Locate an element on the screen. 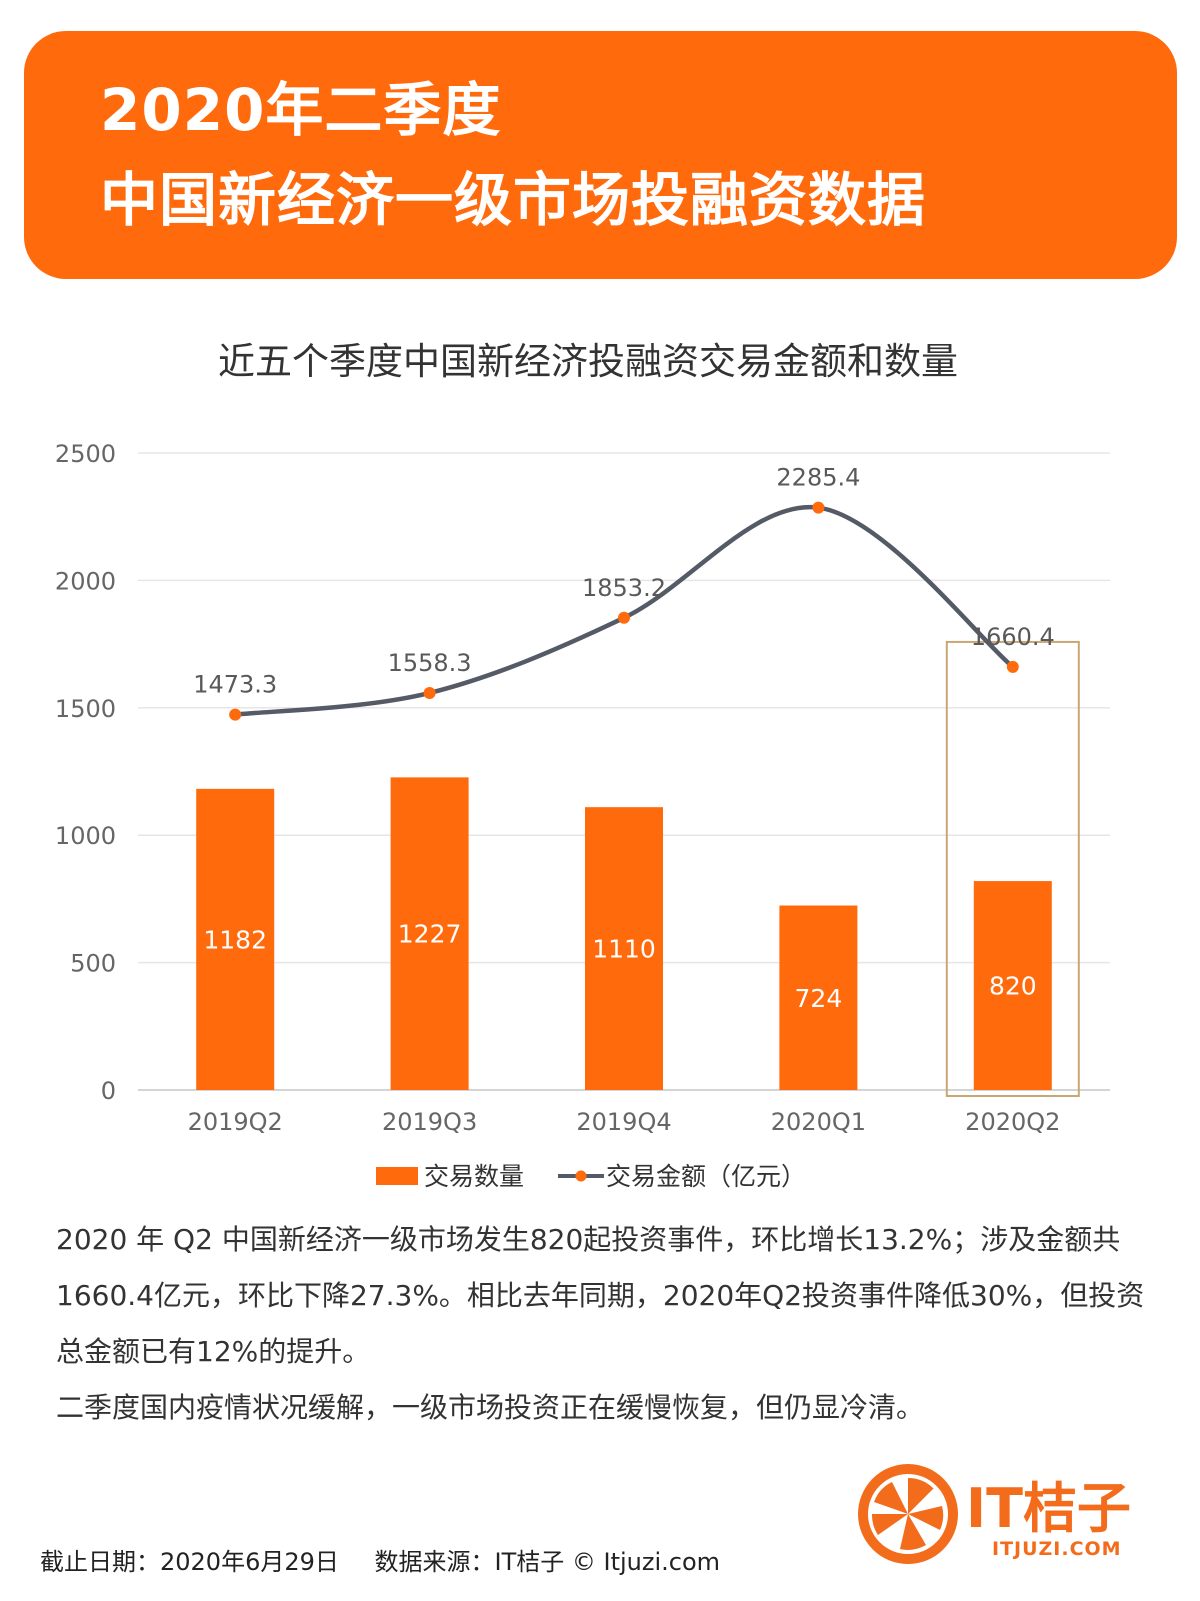 The image size is (1200, 1601). legend-line-label: 交易金额（亿元） is located at coordinates (706, 1176).